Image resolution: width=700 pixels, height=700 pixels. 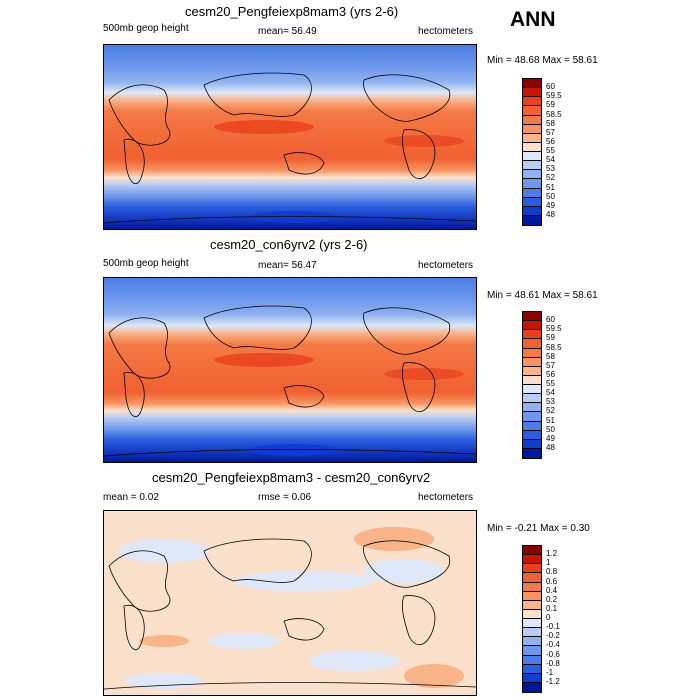 I want to click on colorbar-tick-label: 1.2, so click(x=552, y=554).